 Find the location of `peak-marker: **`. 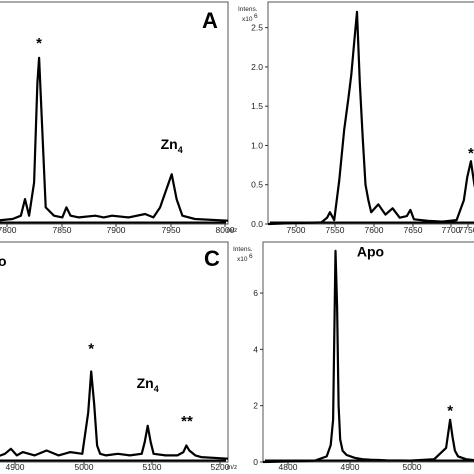

peak-marker: ** is located at coordinates (187, 421).